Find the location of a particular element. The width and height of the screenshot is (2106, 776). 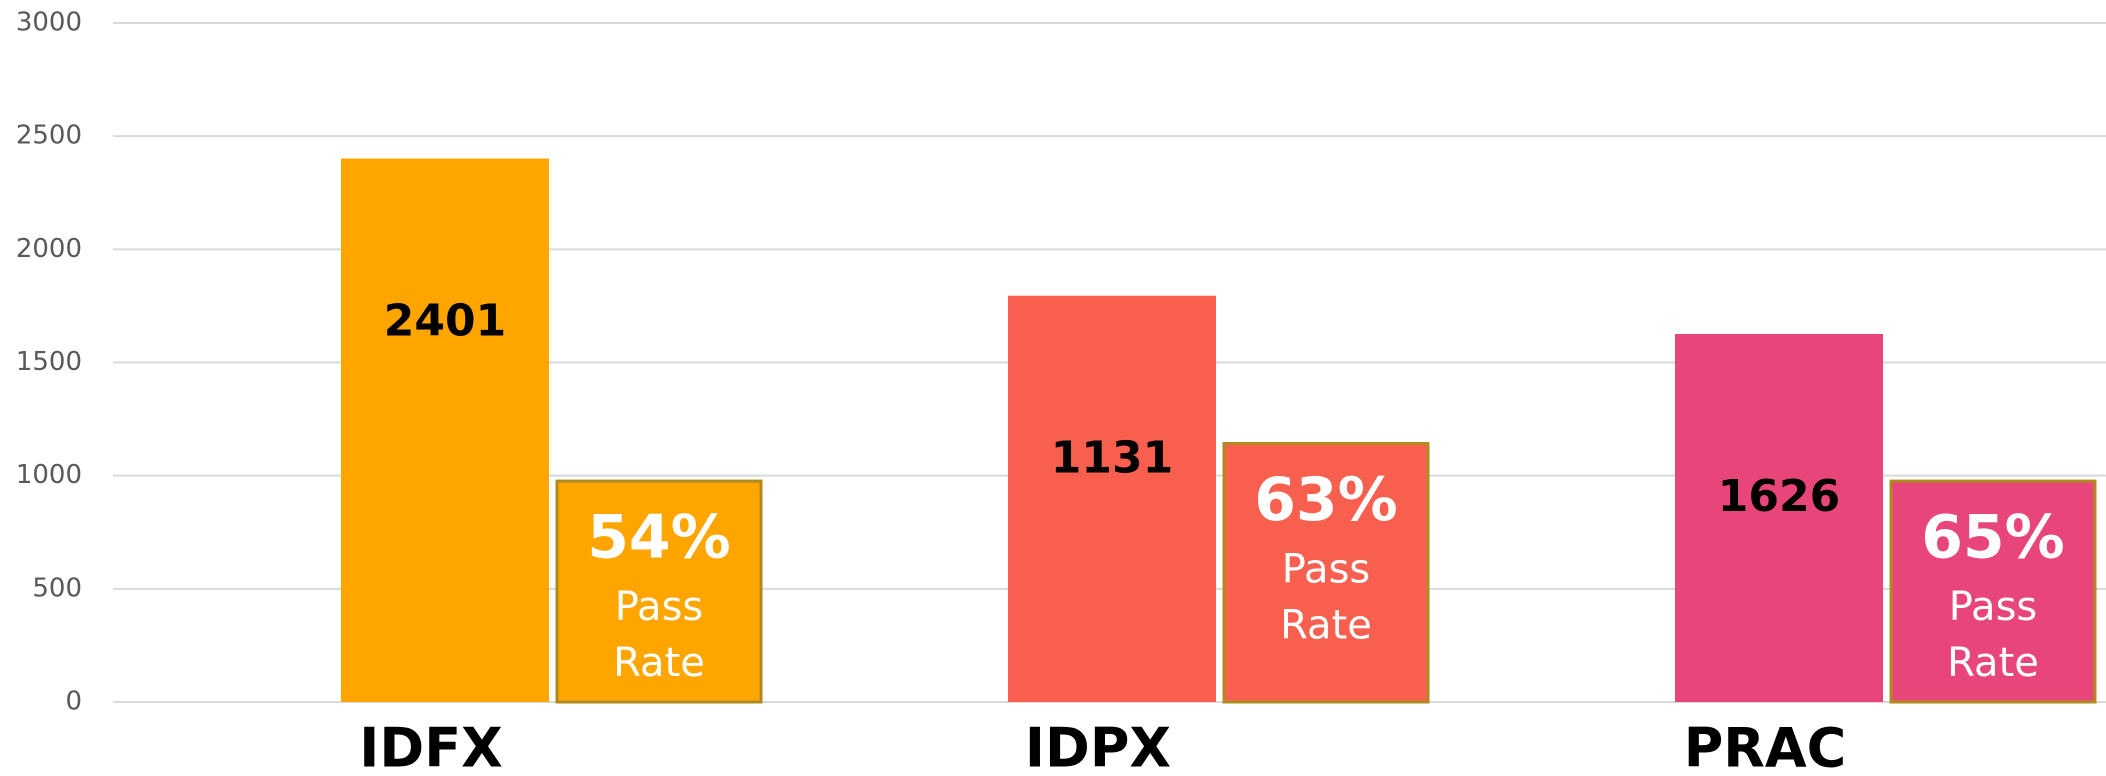

bar-label: 1626 is located at coordinates (1779, 496).